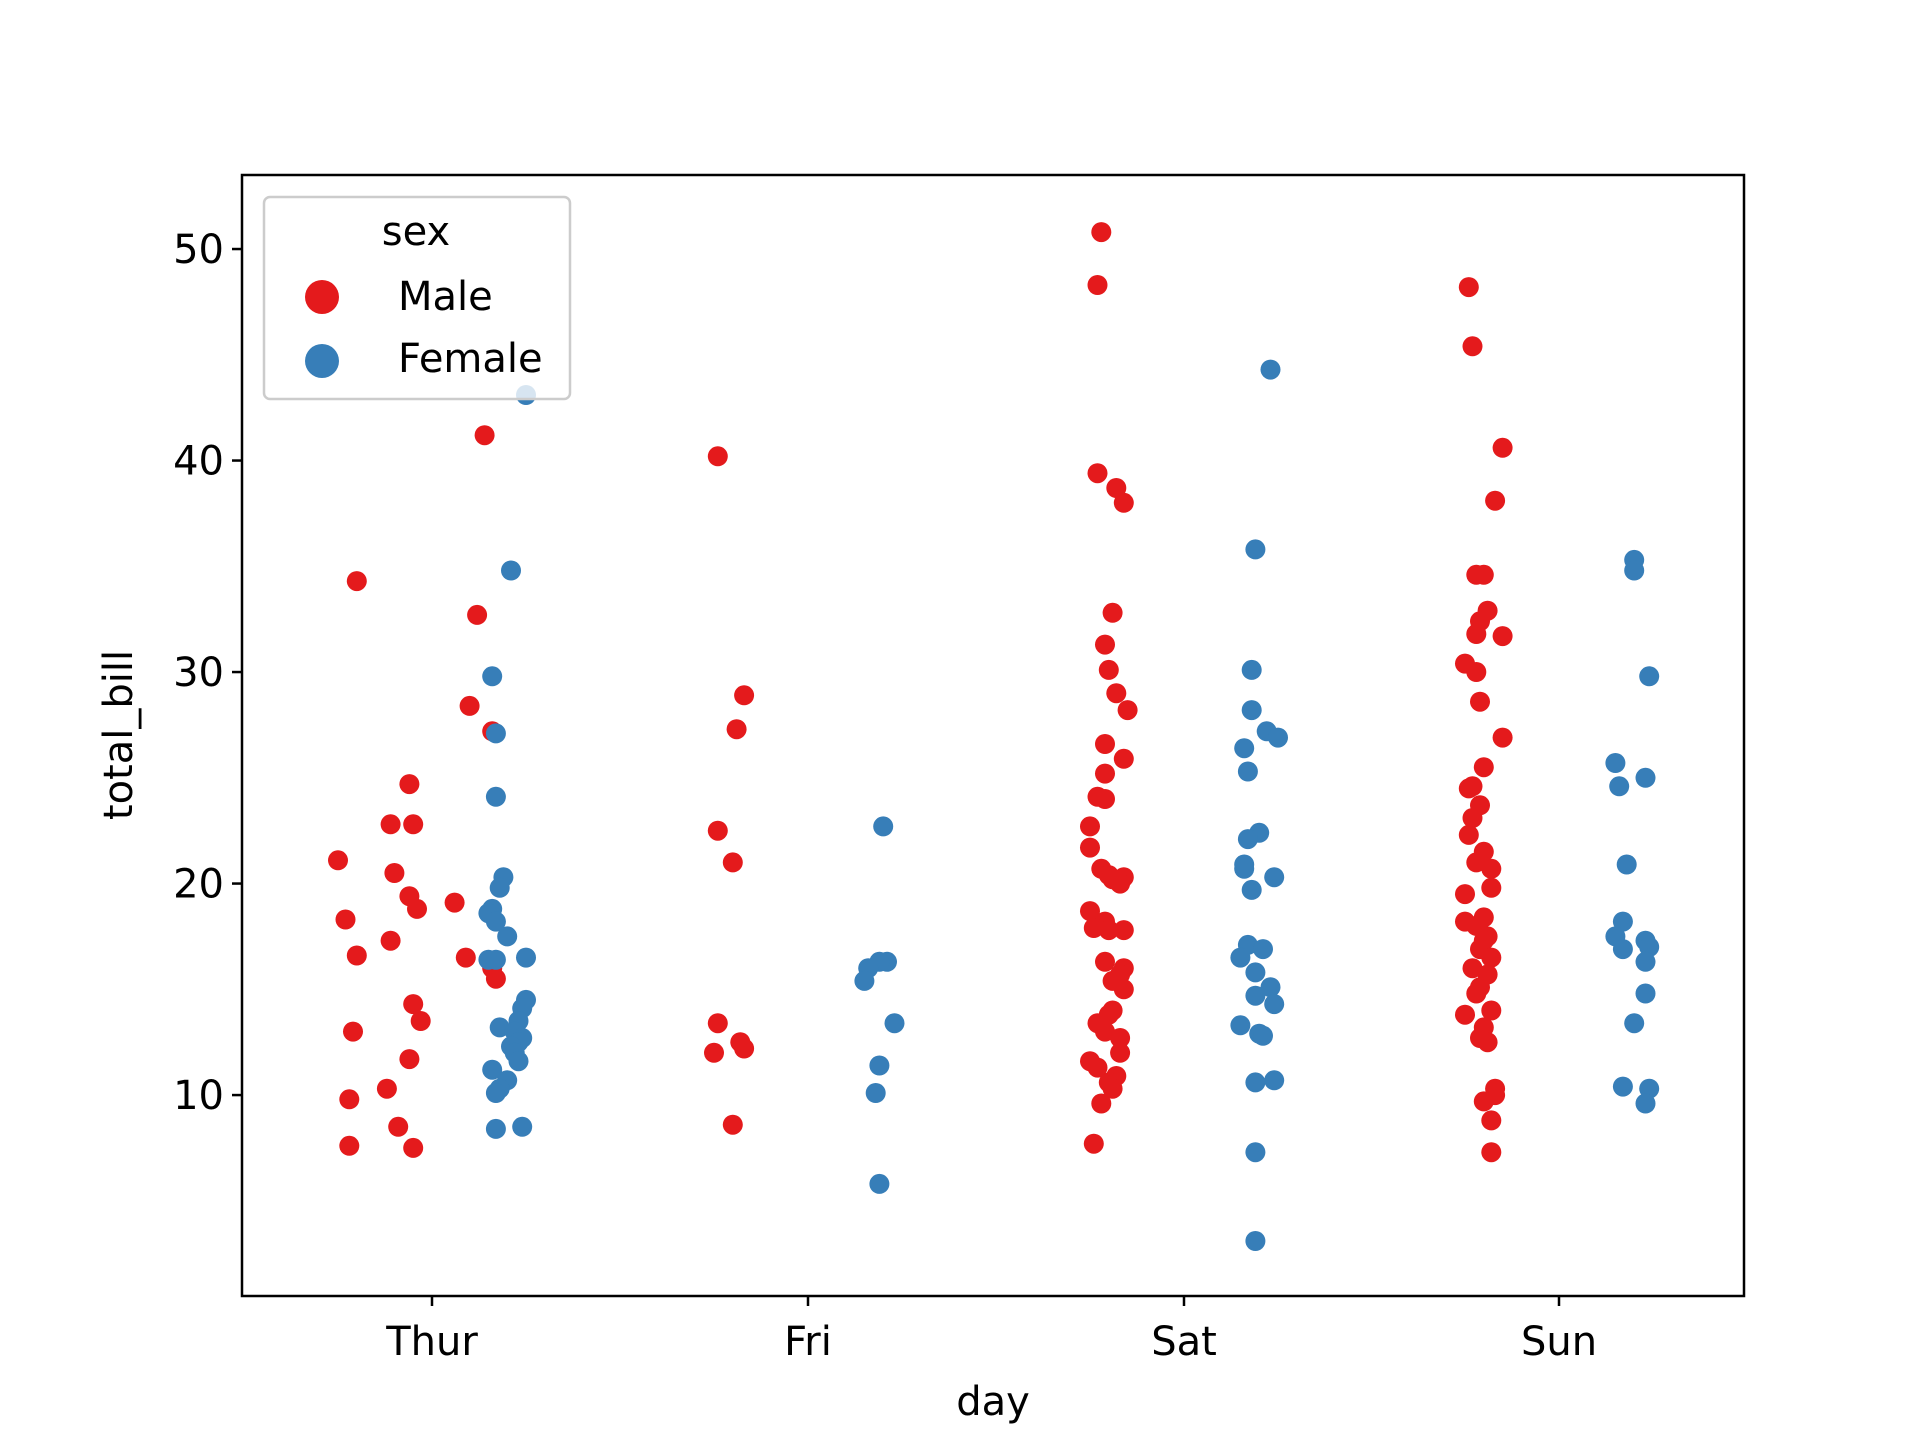  Describe the element at coordinates (993, 1402) in the screenshot. I see `x-axis-label: day` at that location.